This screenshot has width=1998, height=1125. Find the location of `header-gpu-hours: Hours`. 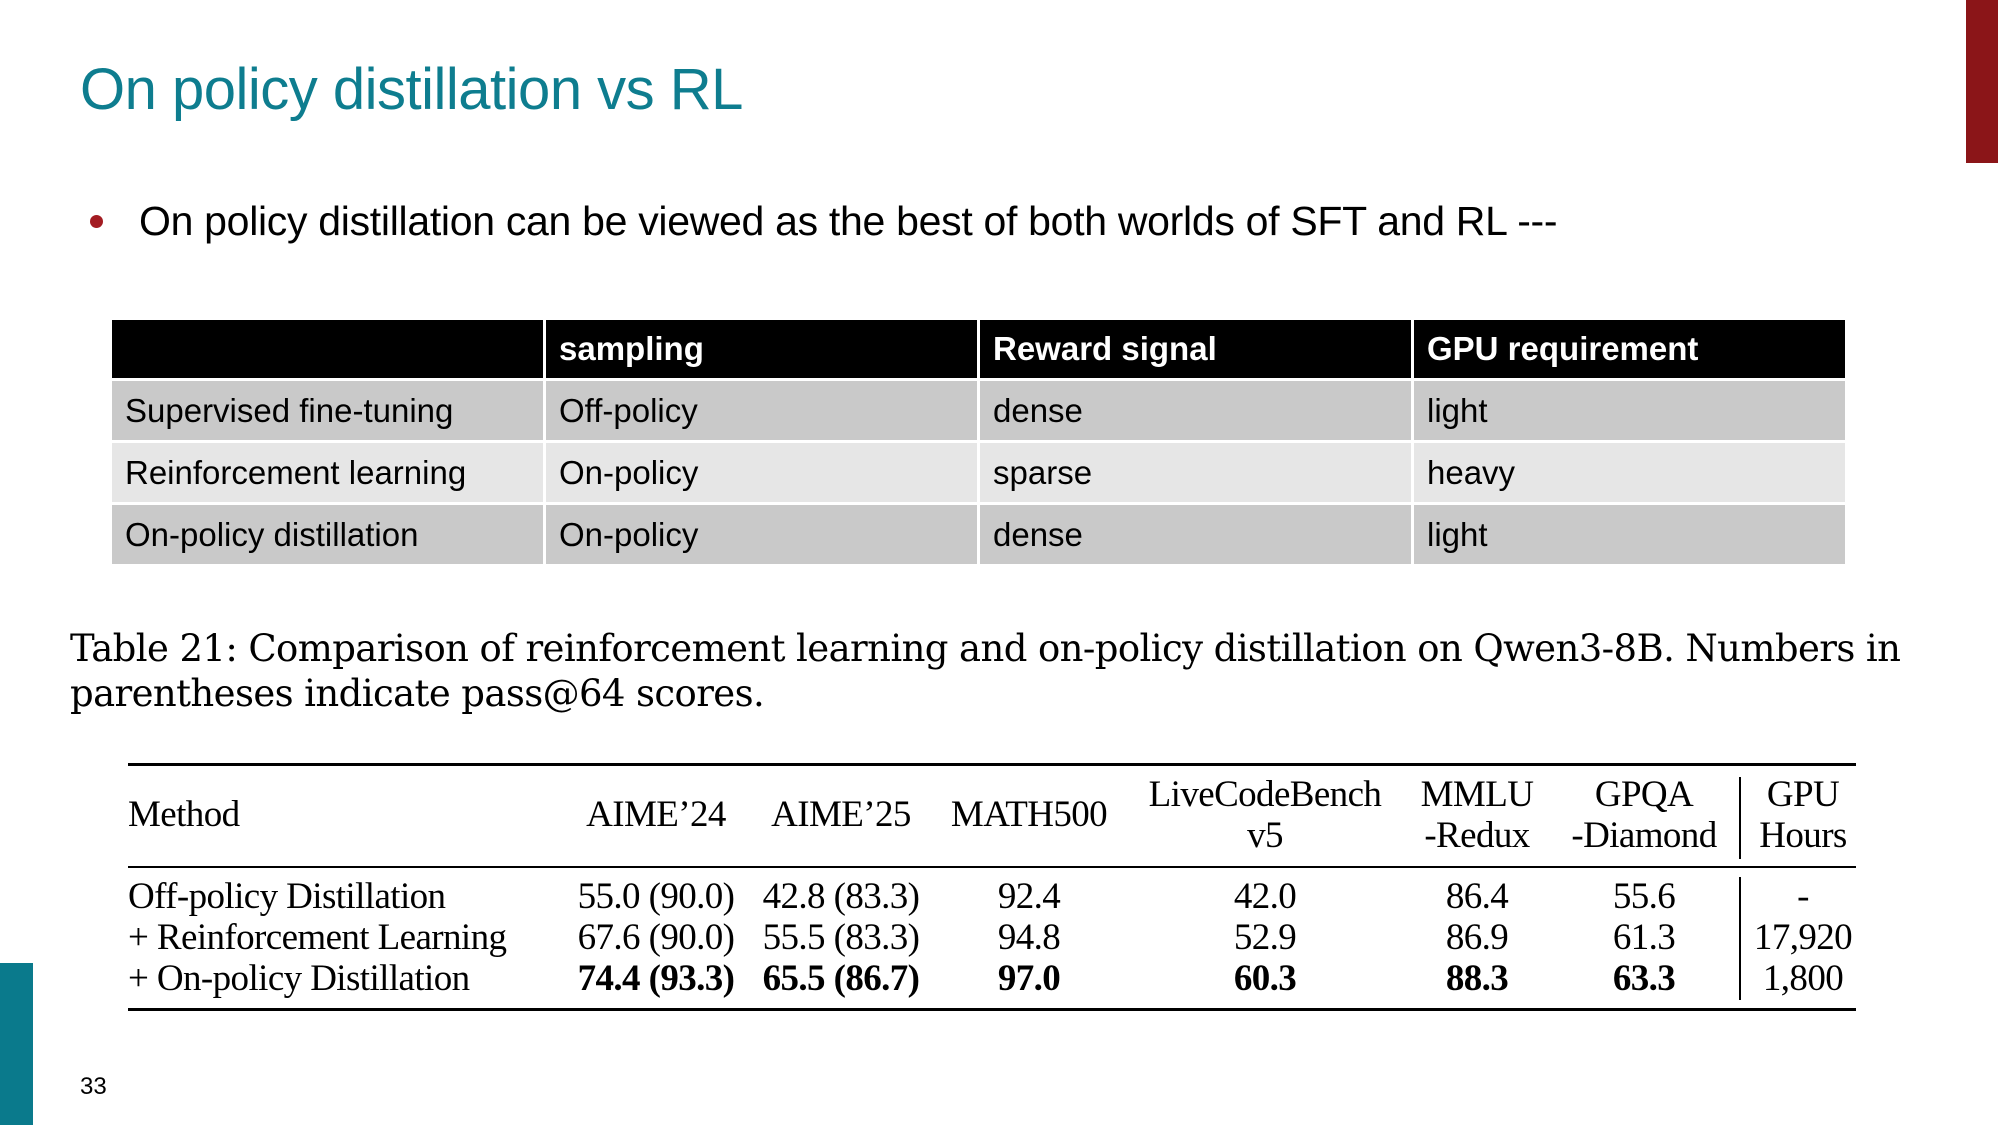

header-gpu-hours: Hours is located at coordinates (1803, 835).